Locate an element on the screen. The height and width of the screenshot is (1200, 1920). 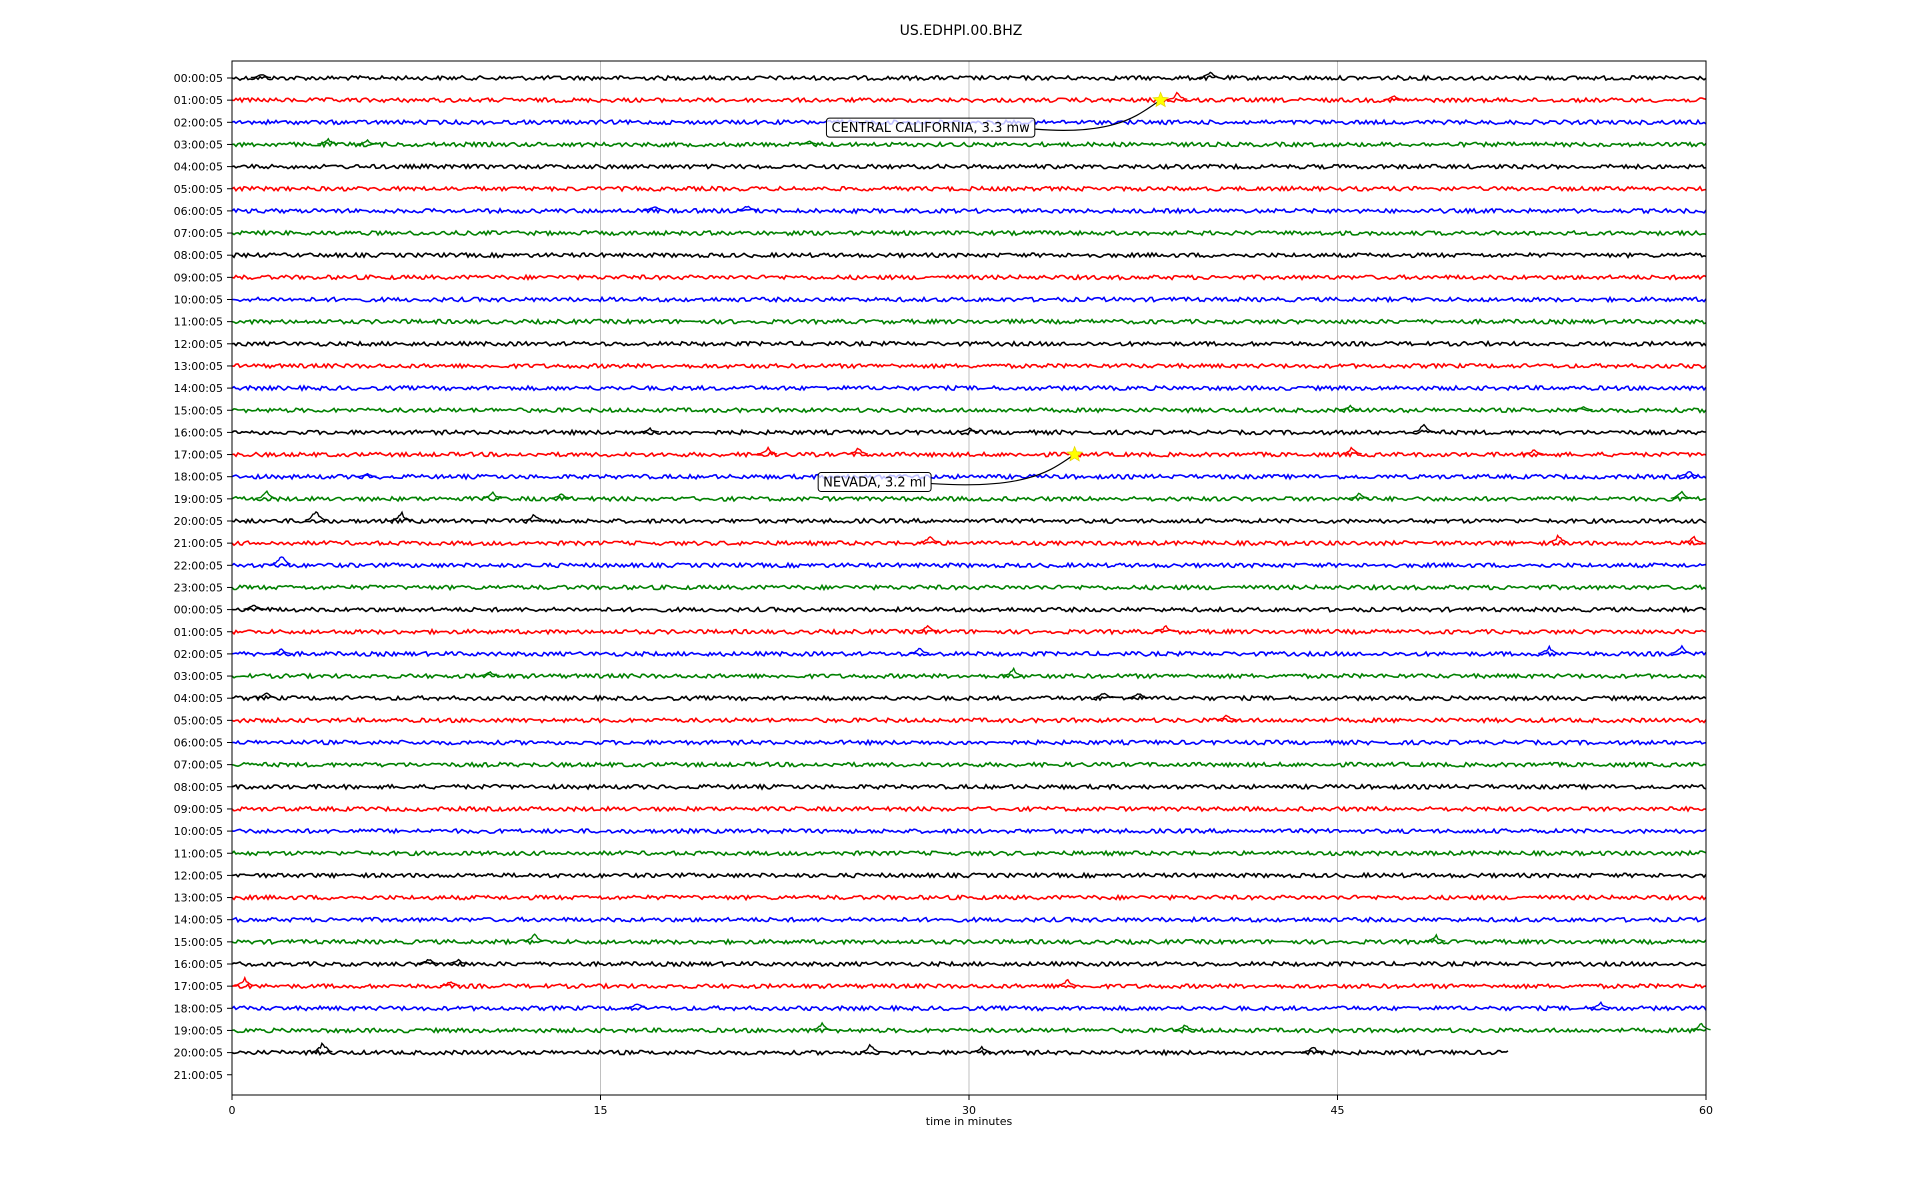
y-tick-label-11: 11:00:05 is located at coordinates (198, 322).